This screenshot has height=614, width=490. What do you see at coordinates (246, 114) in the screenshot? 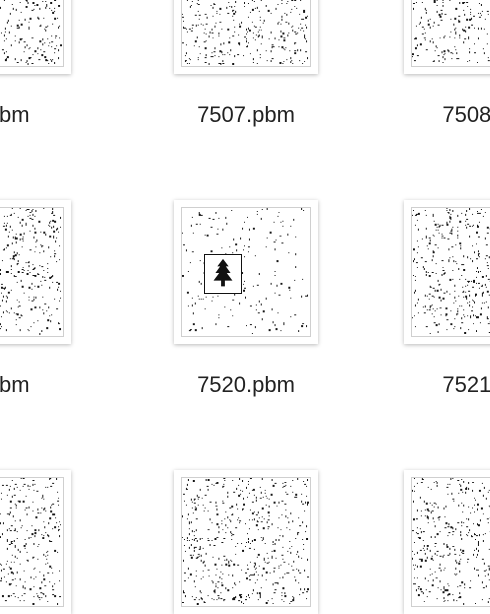
I see `file-name-label: 7507.pbm` at bounding box center [246, 114].